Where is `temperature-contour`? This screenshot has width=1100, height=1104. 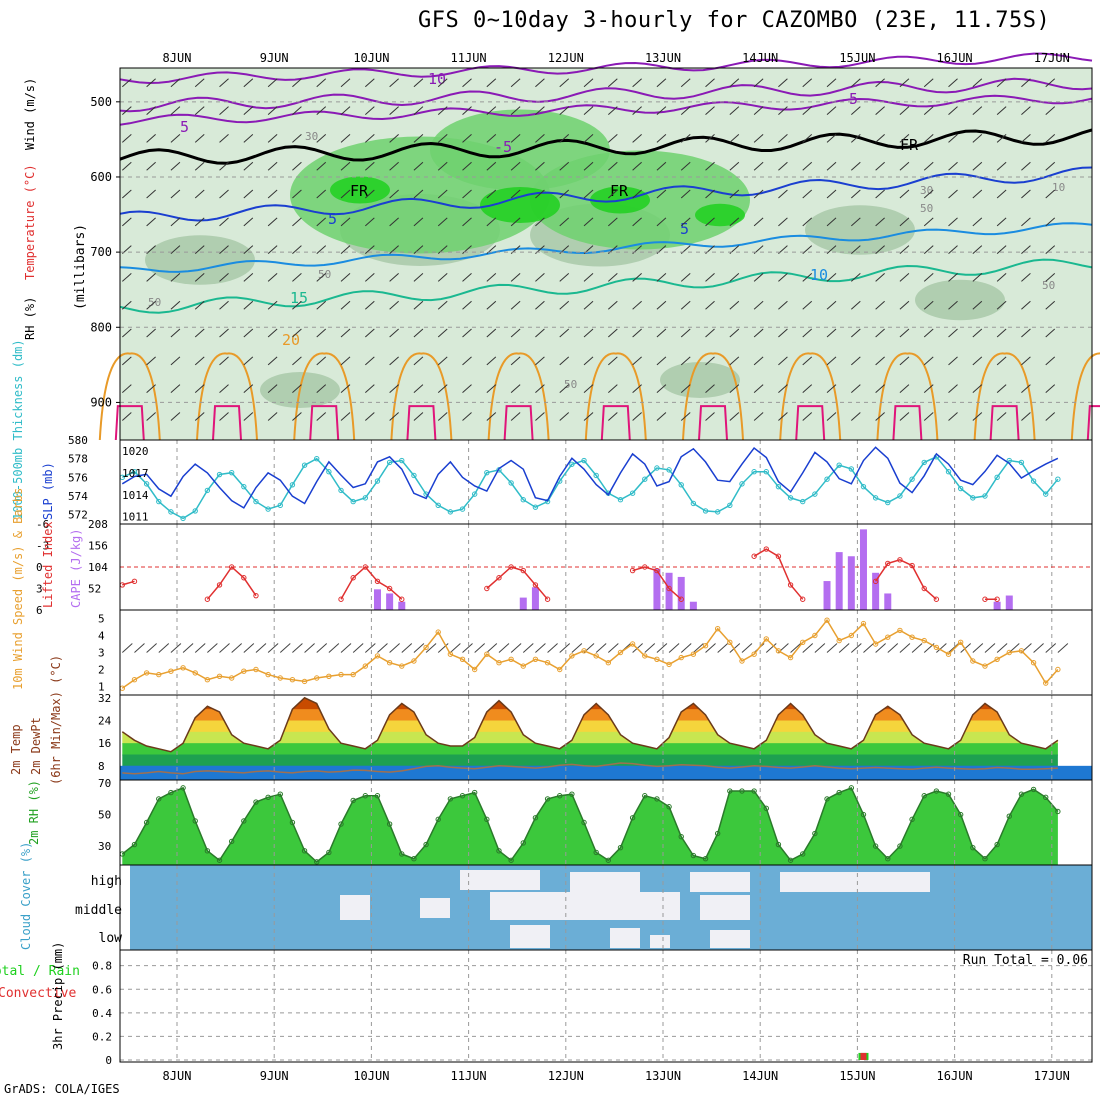
temperature-contour is located at coordinates (606, 146).